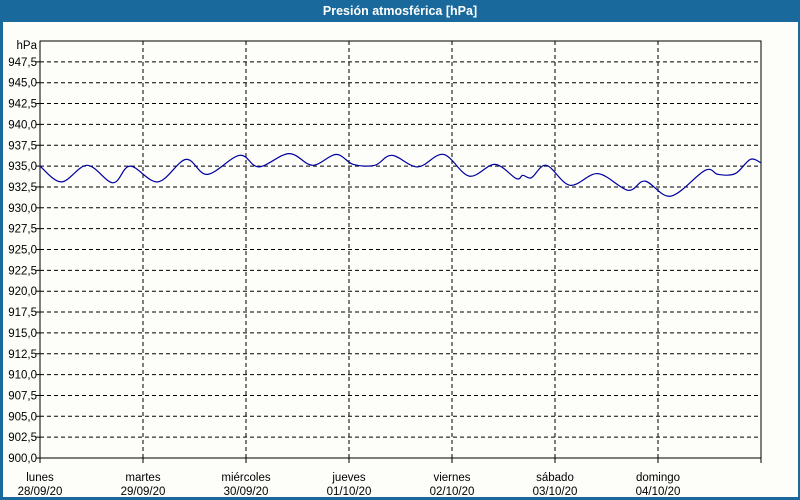 This screenshot has width=800, height=500. What do you see at coordinates (22, 313) in the screenshot?
I see `y-axis-label: 917,5` at bounding box center [22, 313].